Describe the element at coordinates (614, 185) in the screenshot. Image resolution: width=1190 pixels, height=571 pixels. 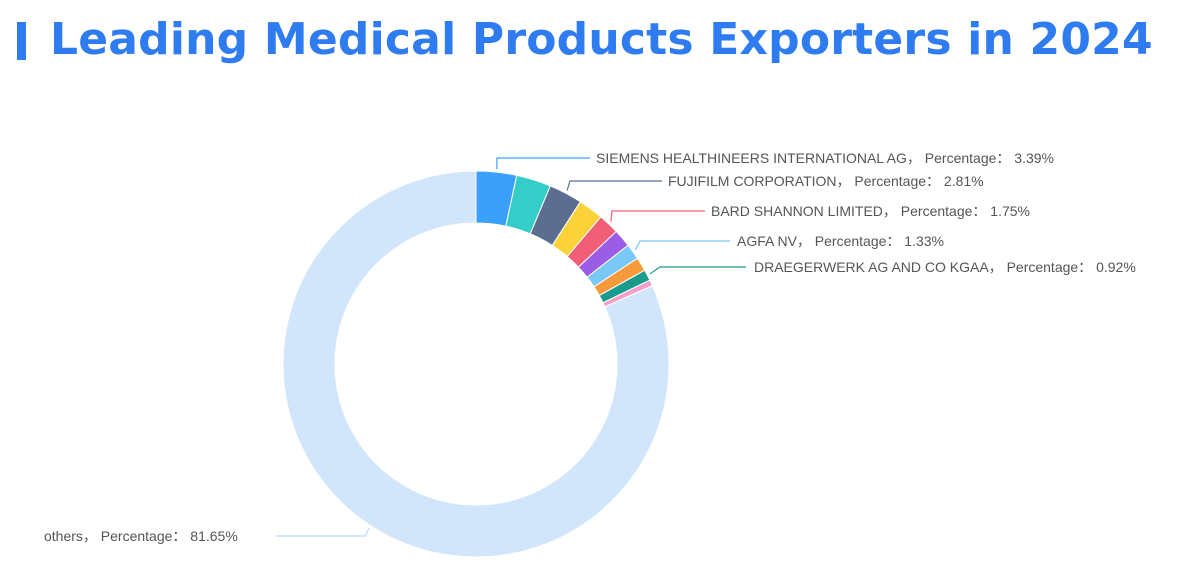
I see `leader-line-fujifilm-corporation` at that location.